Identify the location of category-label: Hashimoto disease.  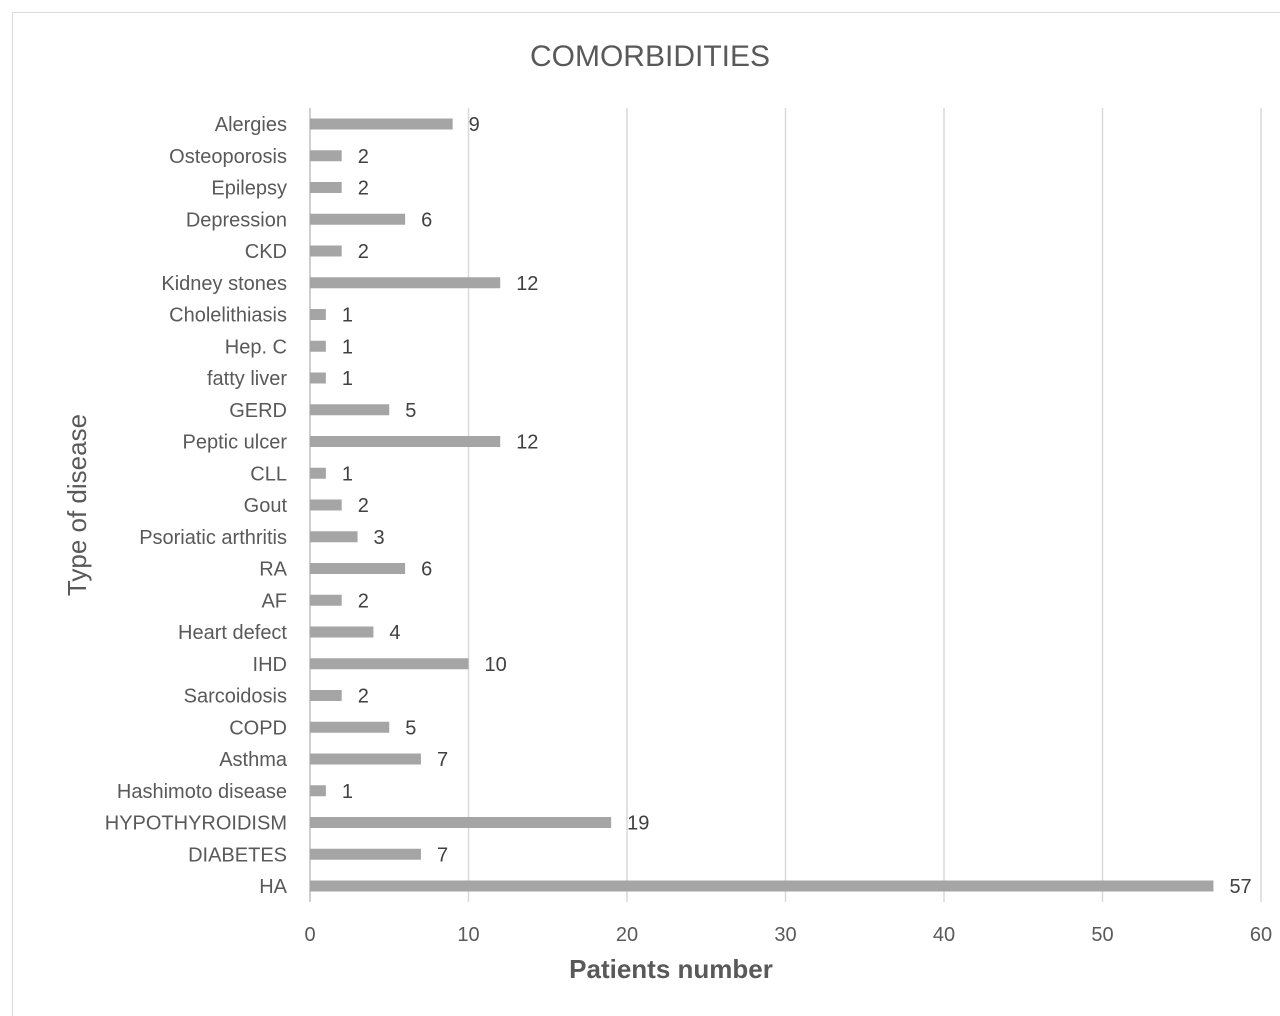
(202, 792).